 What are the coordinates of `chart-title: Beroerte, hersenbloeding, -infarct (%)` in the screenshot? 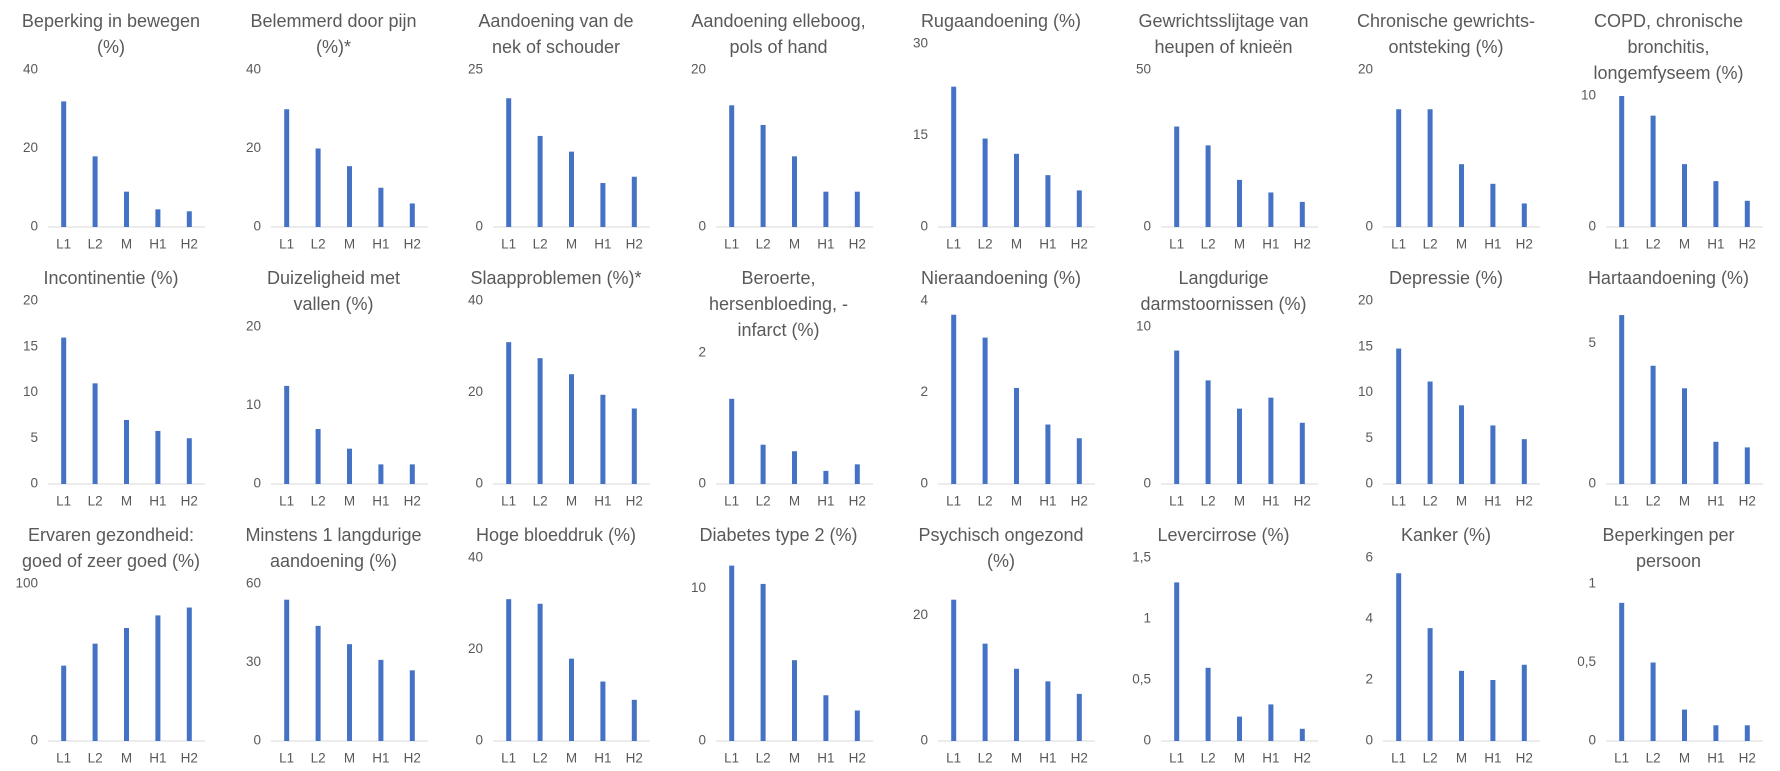 It's located at (778, 304).